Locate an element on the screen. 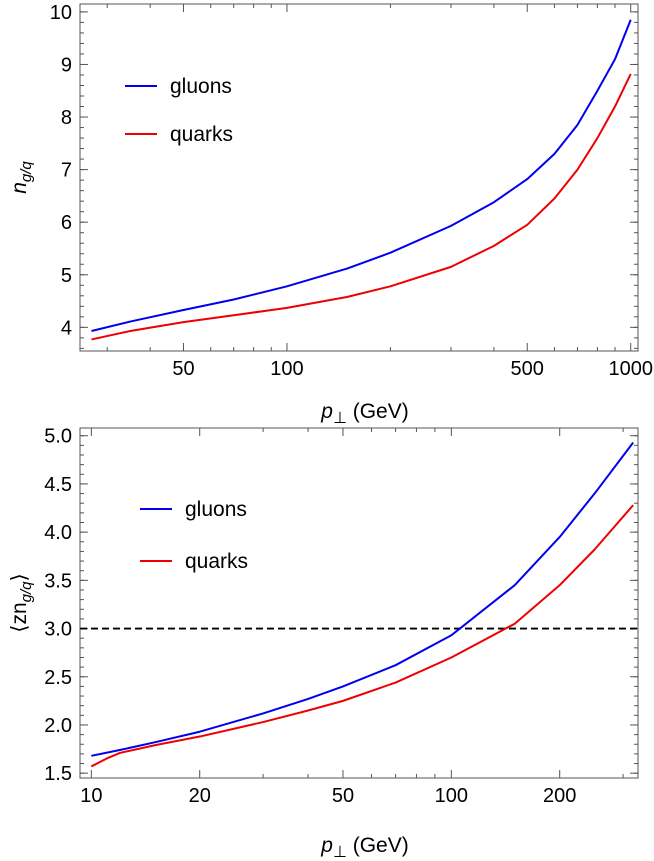 This screenshot has height=861, width=654. y-tick-label: 10 is located at coordinates (61, 13).